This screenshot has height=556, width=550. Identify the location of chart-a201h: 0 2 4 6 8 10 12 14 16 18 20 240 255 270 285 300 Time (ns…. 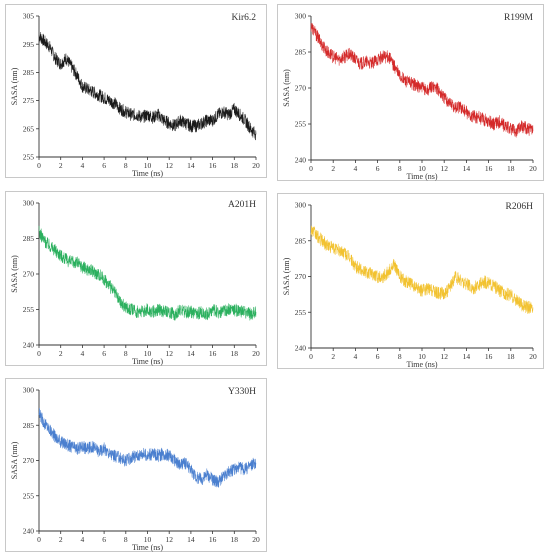
(135, 282).